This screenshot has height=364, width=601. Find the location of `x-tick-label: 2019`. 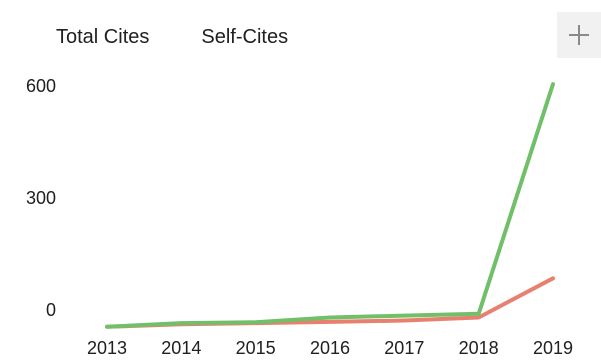

x-tick-label: 2019 is located at coordinates (553, 348).